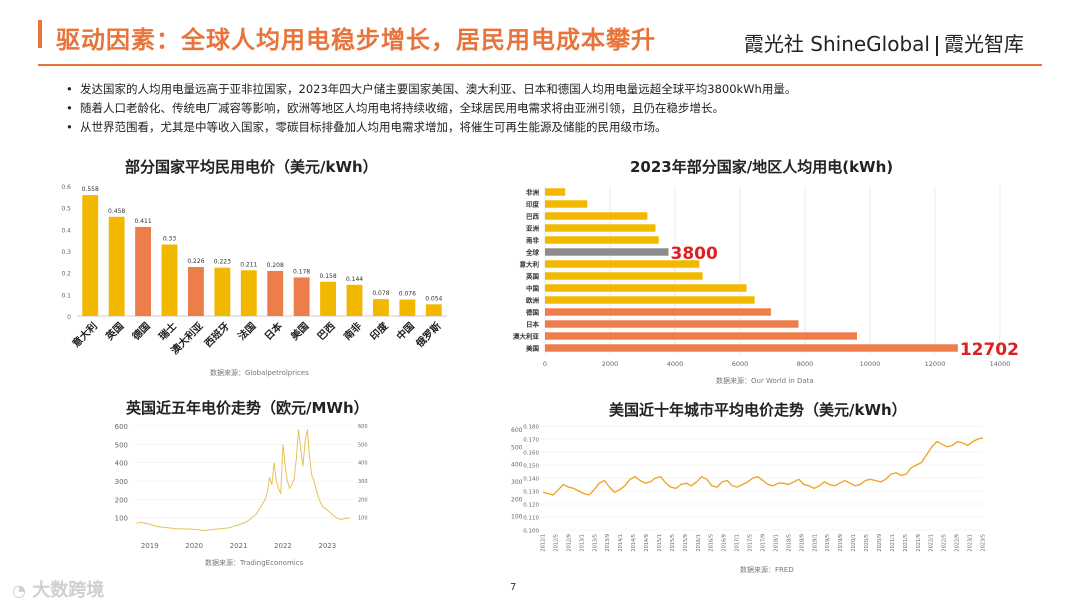 The height and width of the screenshot is (607, 1080). I want to click on y-tick-label: 200, so click(121, 500).